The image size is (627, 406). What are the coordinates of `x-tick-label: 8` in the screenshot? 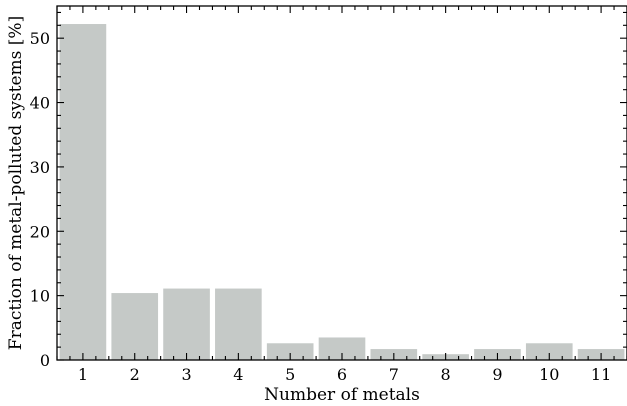 It's located at (446, 374).